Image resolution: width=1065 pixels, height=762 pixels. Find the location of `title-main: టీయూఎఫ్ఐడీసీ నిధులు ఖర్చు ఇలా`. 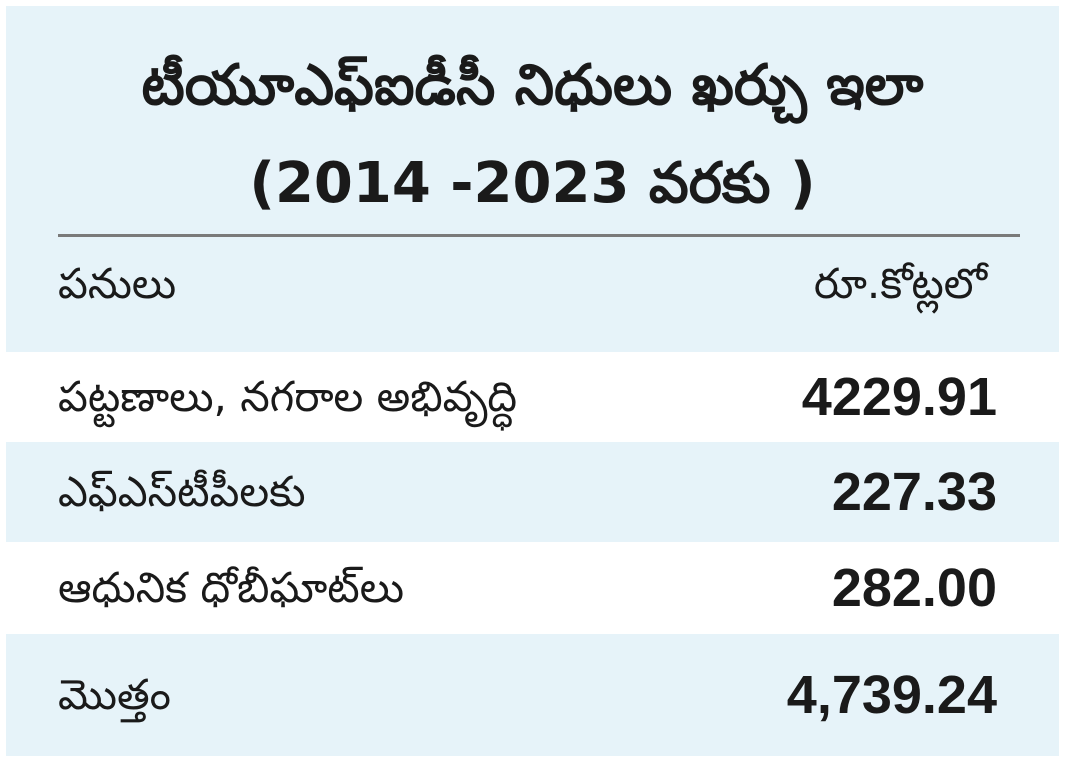

title-main: టీయూఎఫ్ఐడీసీ నిధులు ఖర్చు ఇలా is located at coordinates (532, 85).